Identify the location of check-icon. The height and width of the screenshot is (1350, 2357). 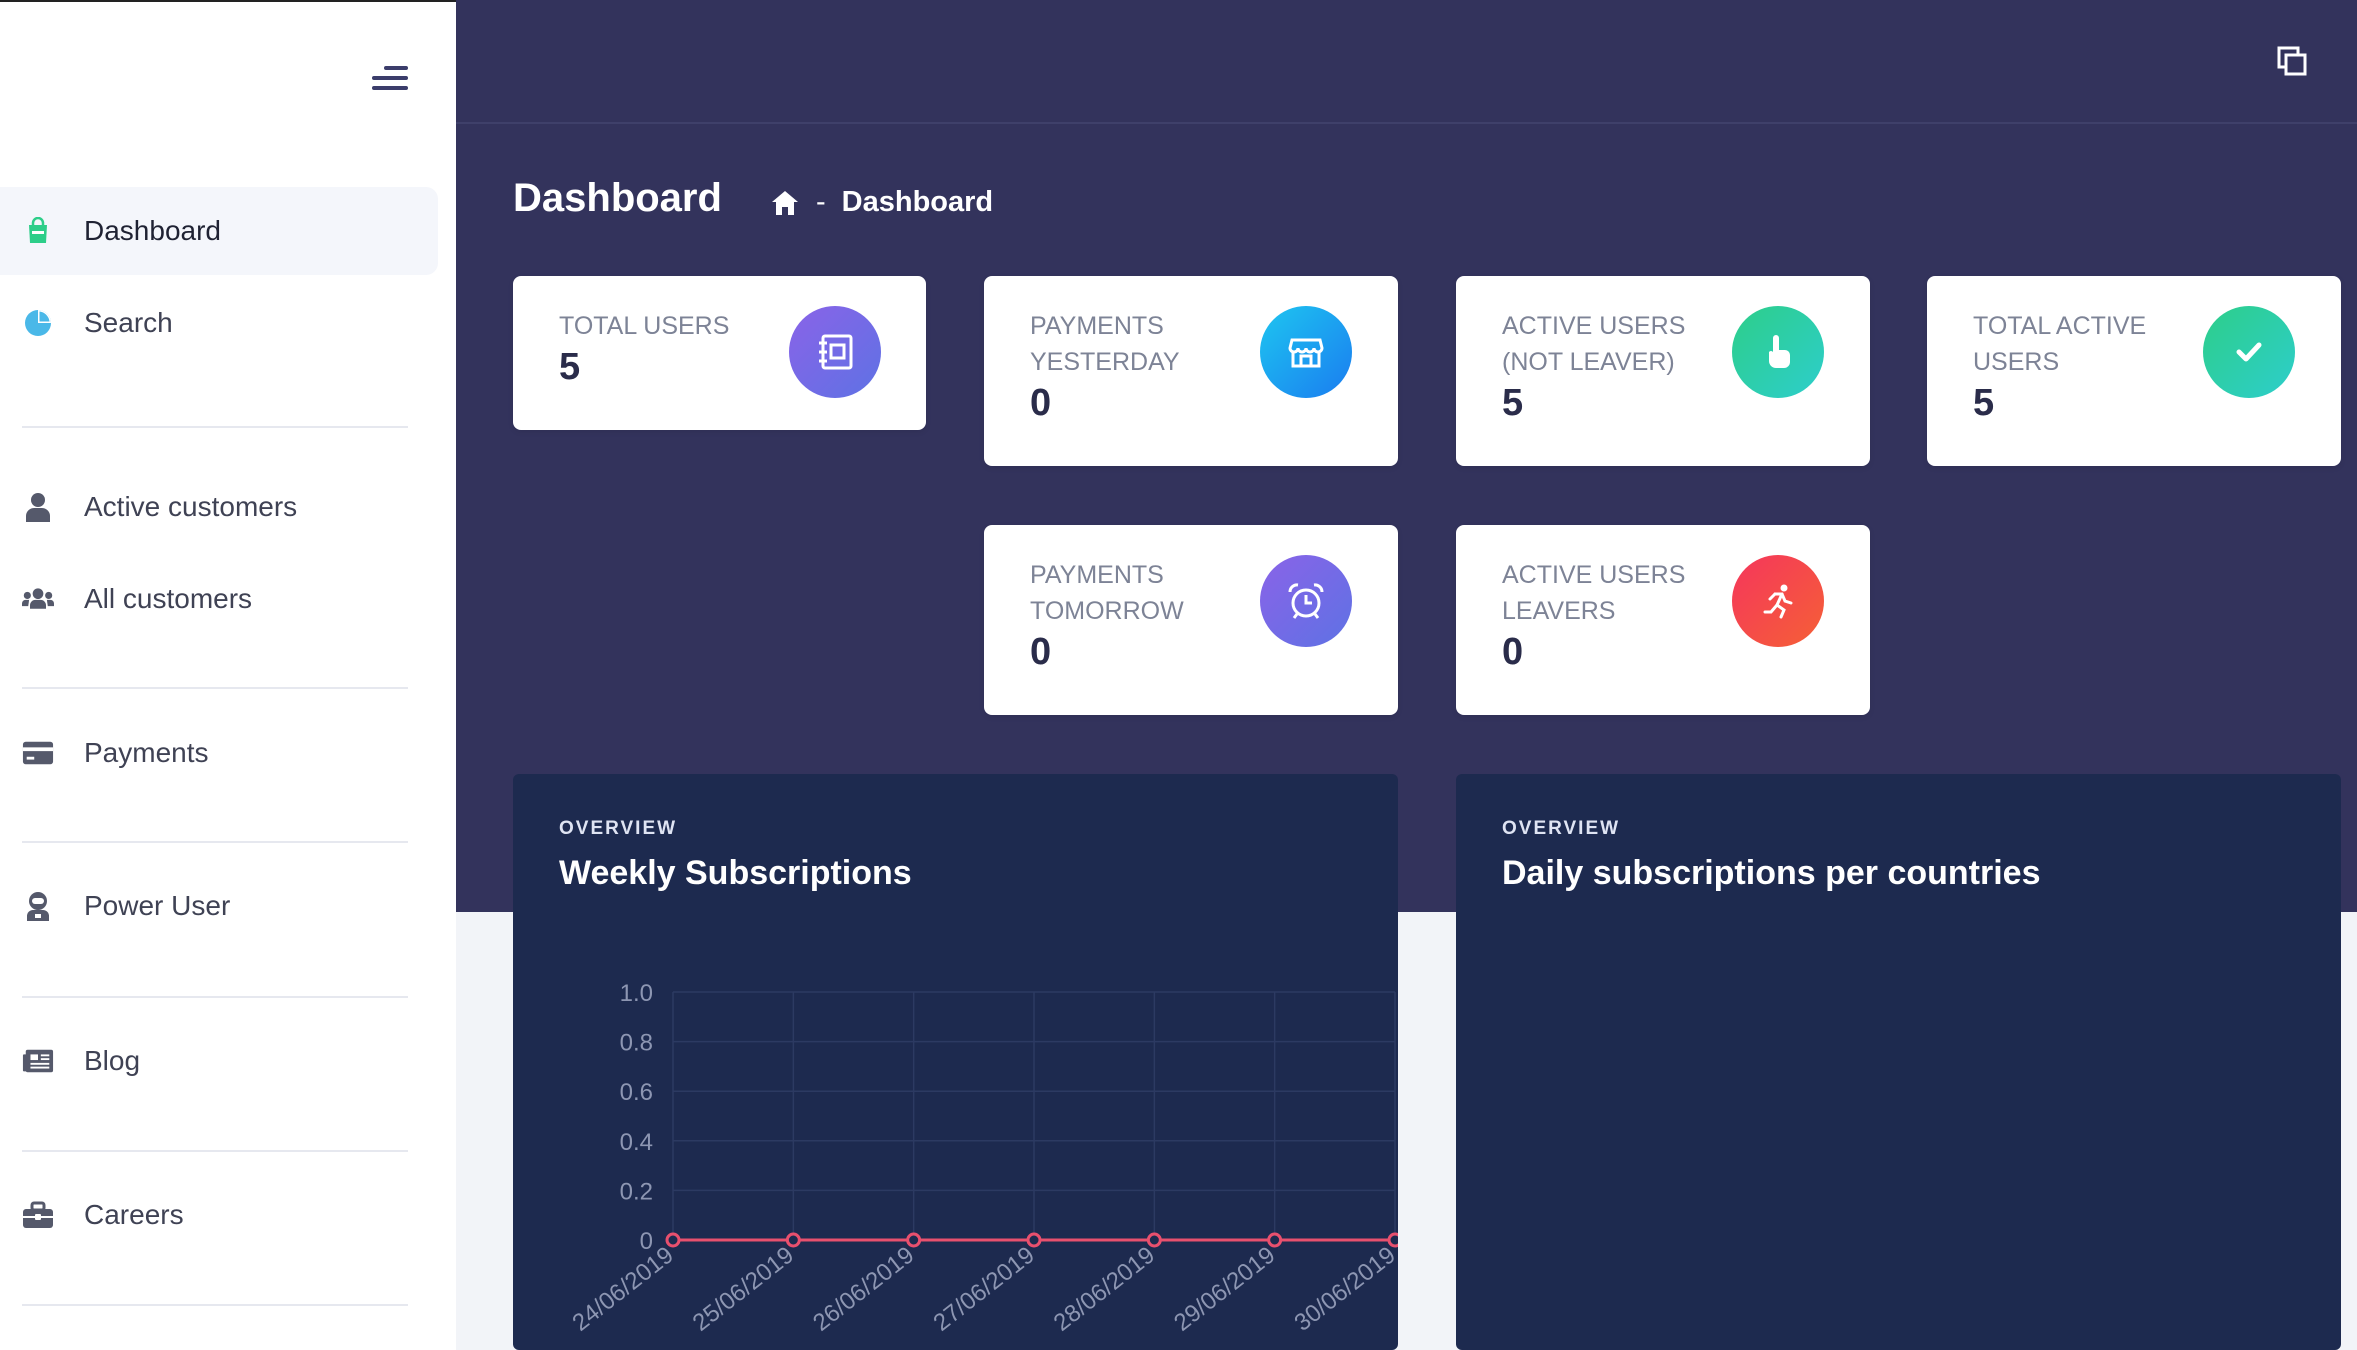
(2249, 352).